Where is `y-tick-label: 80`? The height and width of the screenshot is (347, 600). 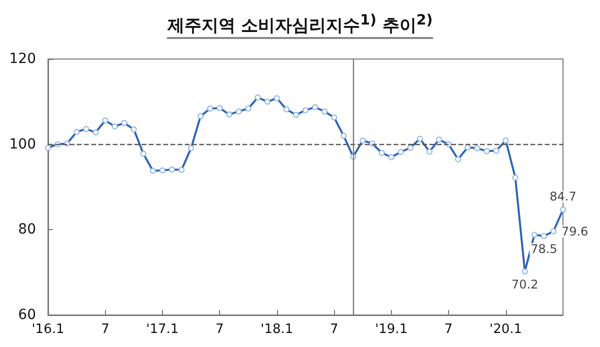 y-tick-label: 80 is located at coordinates (27, 230).